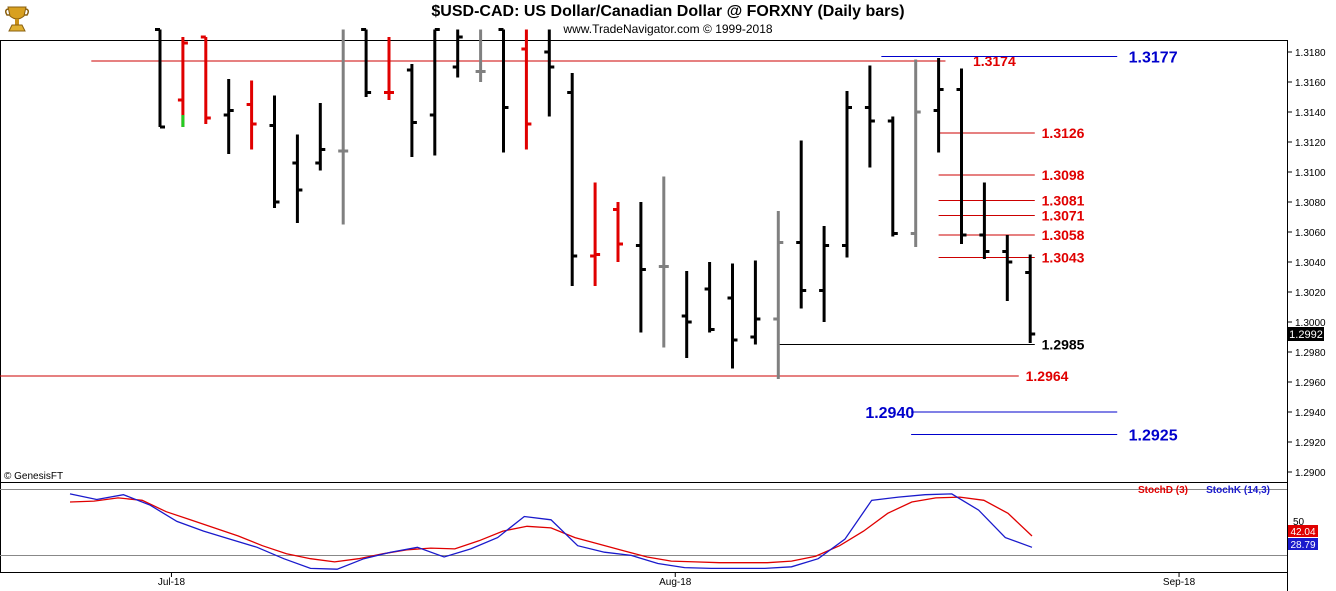 The width and height of the screenshot is (1336, 591). I want to click on stoch-d-value-tag, so click(1303, 531).